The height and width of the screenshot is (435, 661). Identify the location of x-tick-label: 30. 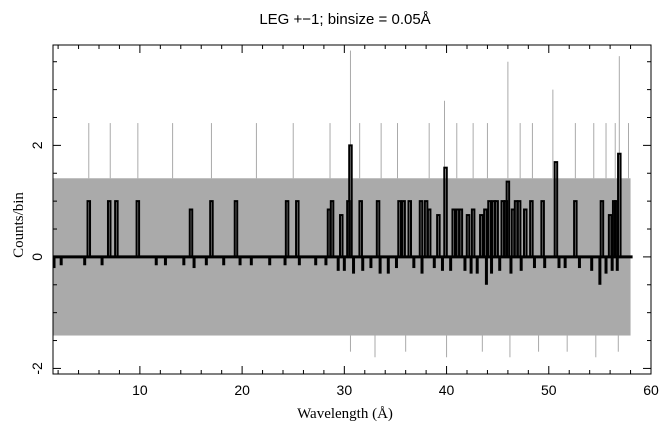
(345, 390).